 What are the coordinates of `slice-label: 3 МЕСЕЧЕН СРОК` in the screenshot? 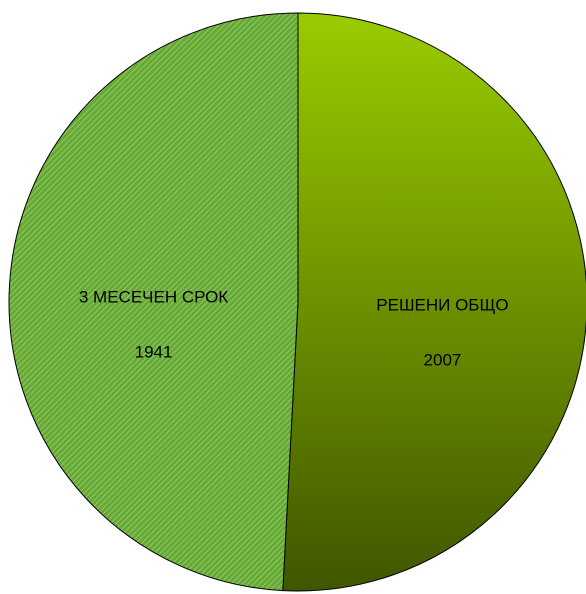 It's located at (153, 297).